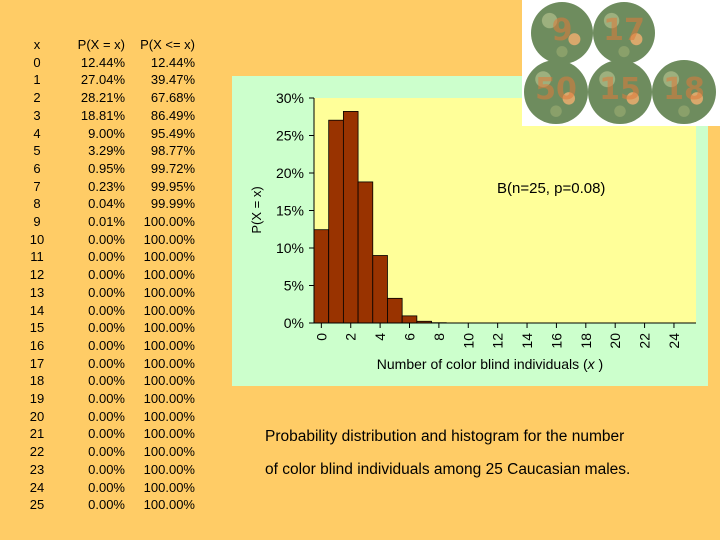 The width and height of the screenshot is (720, 540). Describe the element at coordinates (37, 310) in the screenshot. I see `table-cell: 14` at that location.